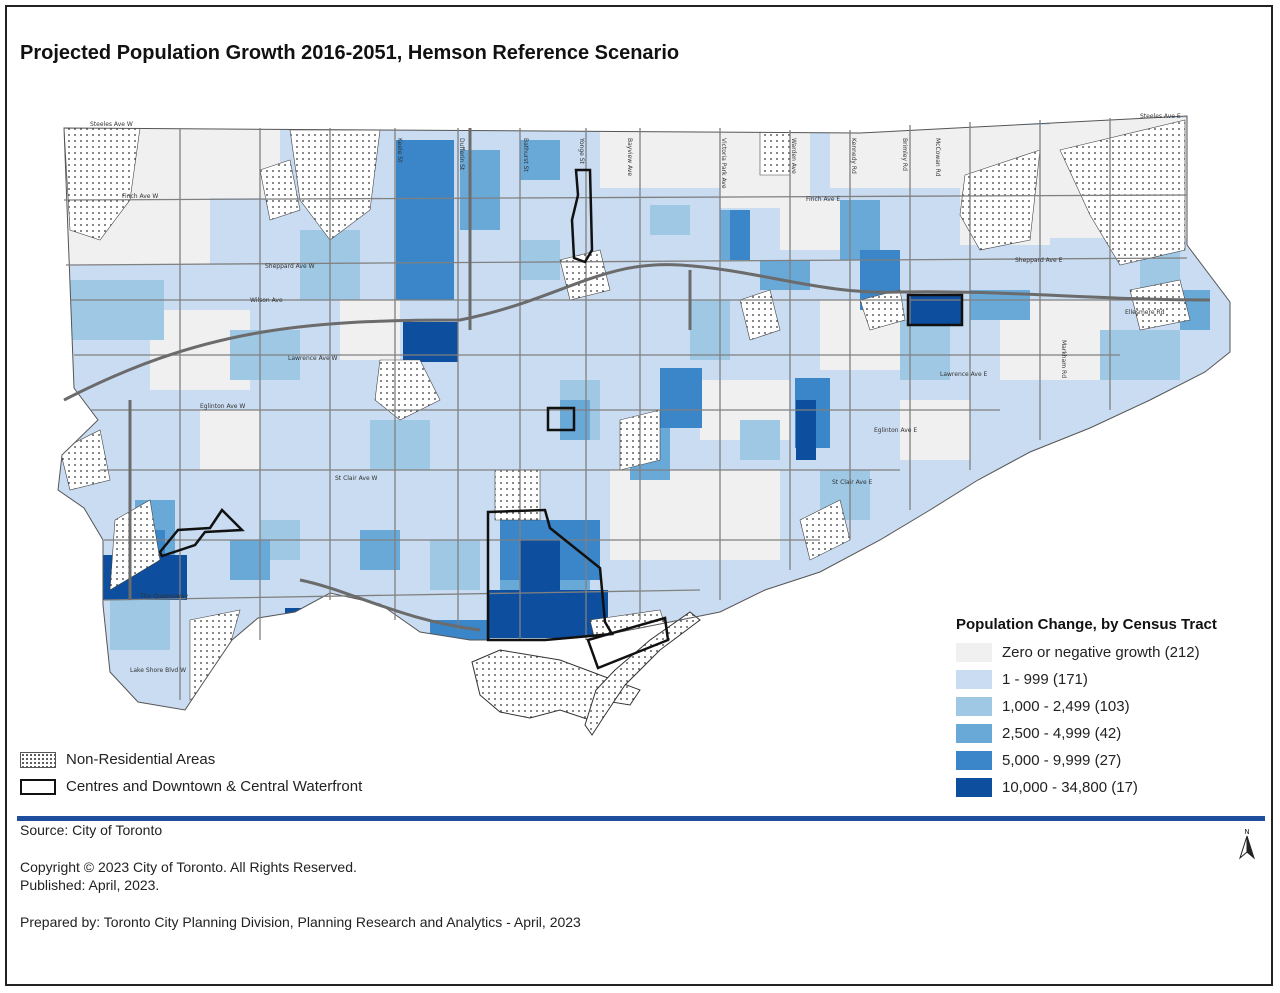  I want to click on legend-label: 1 - 999 (171), so click(1045, 679).